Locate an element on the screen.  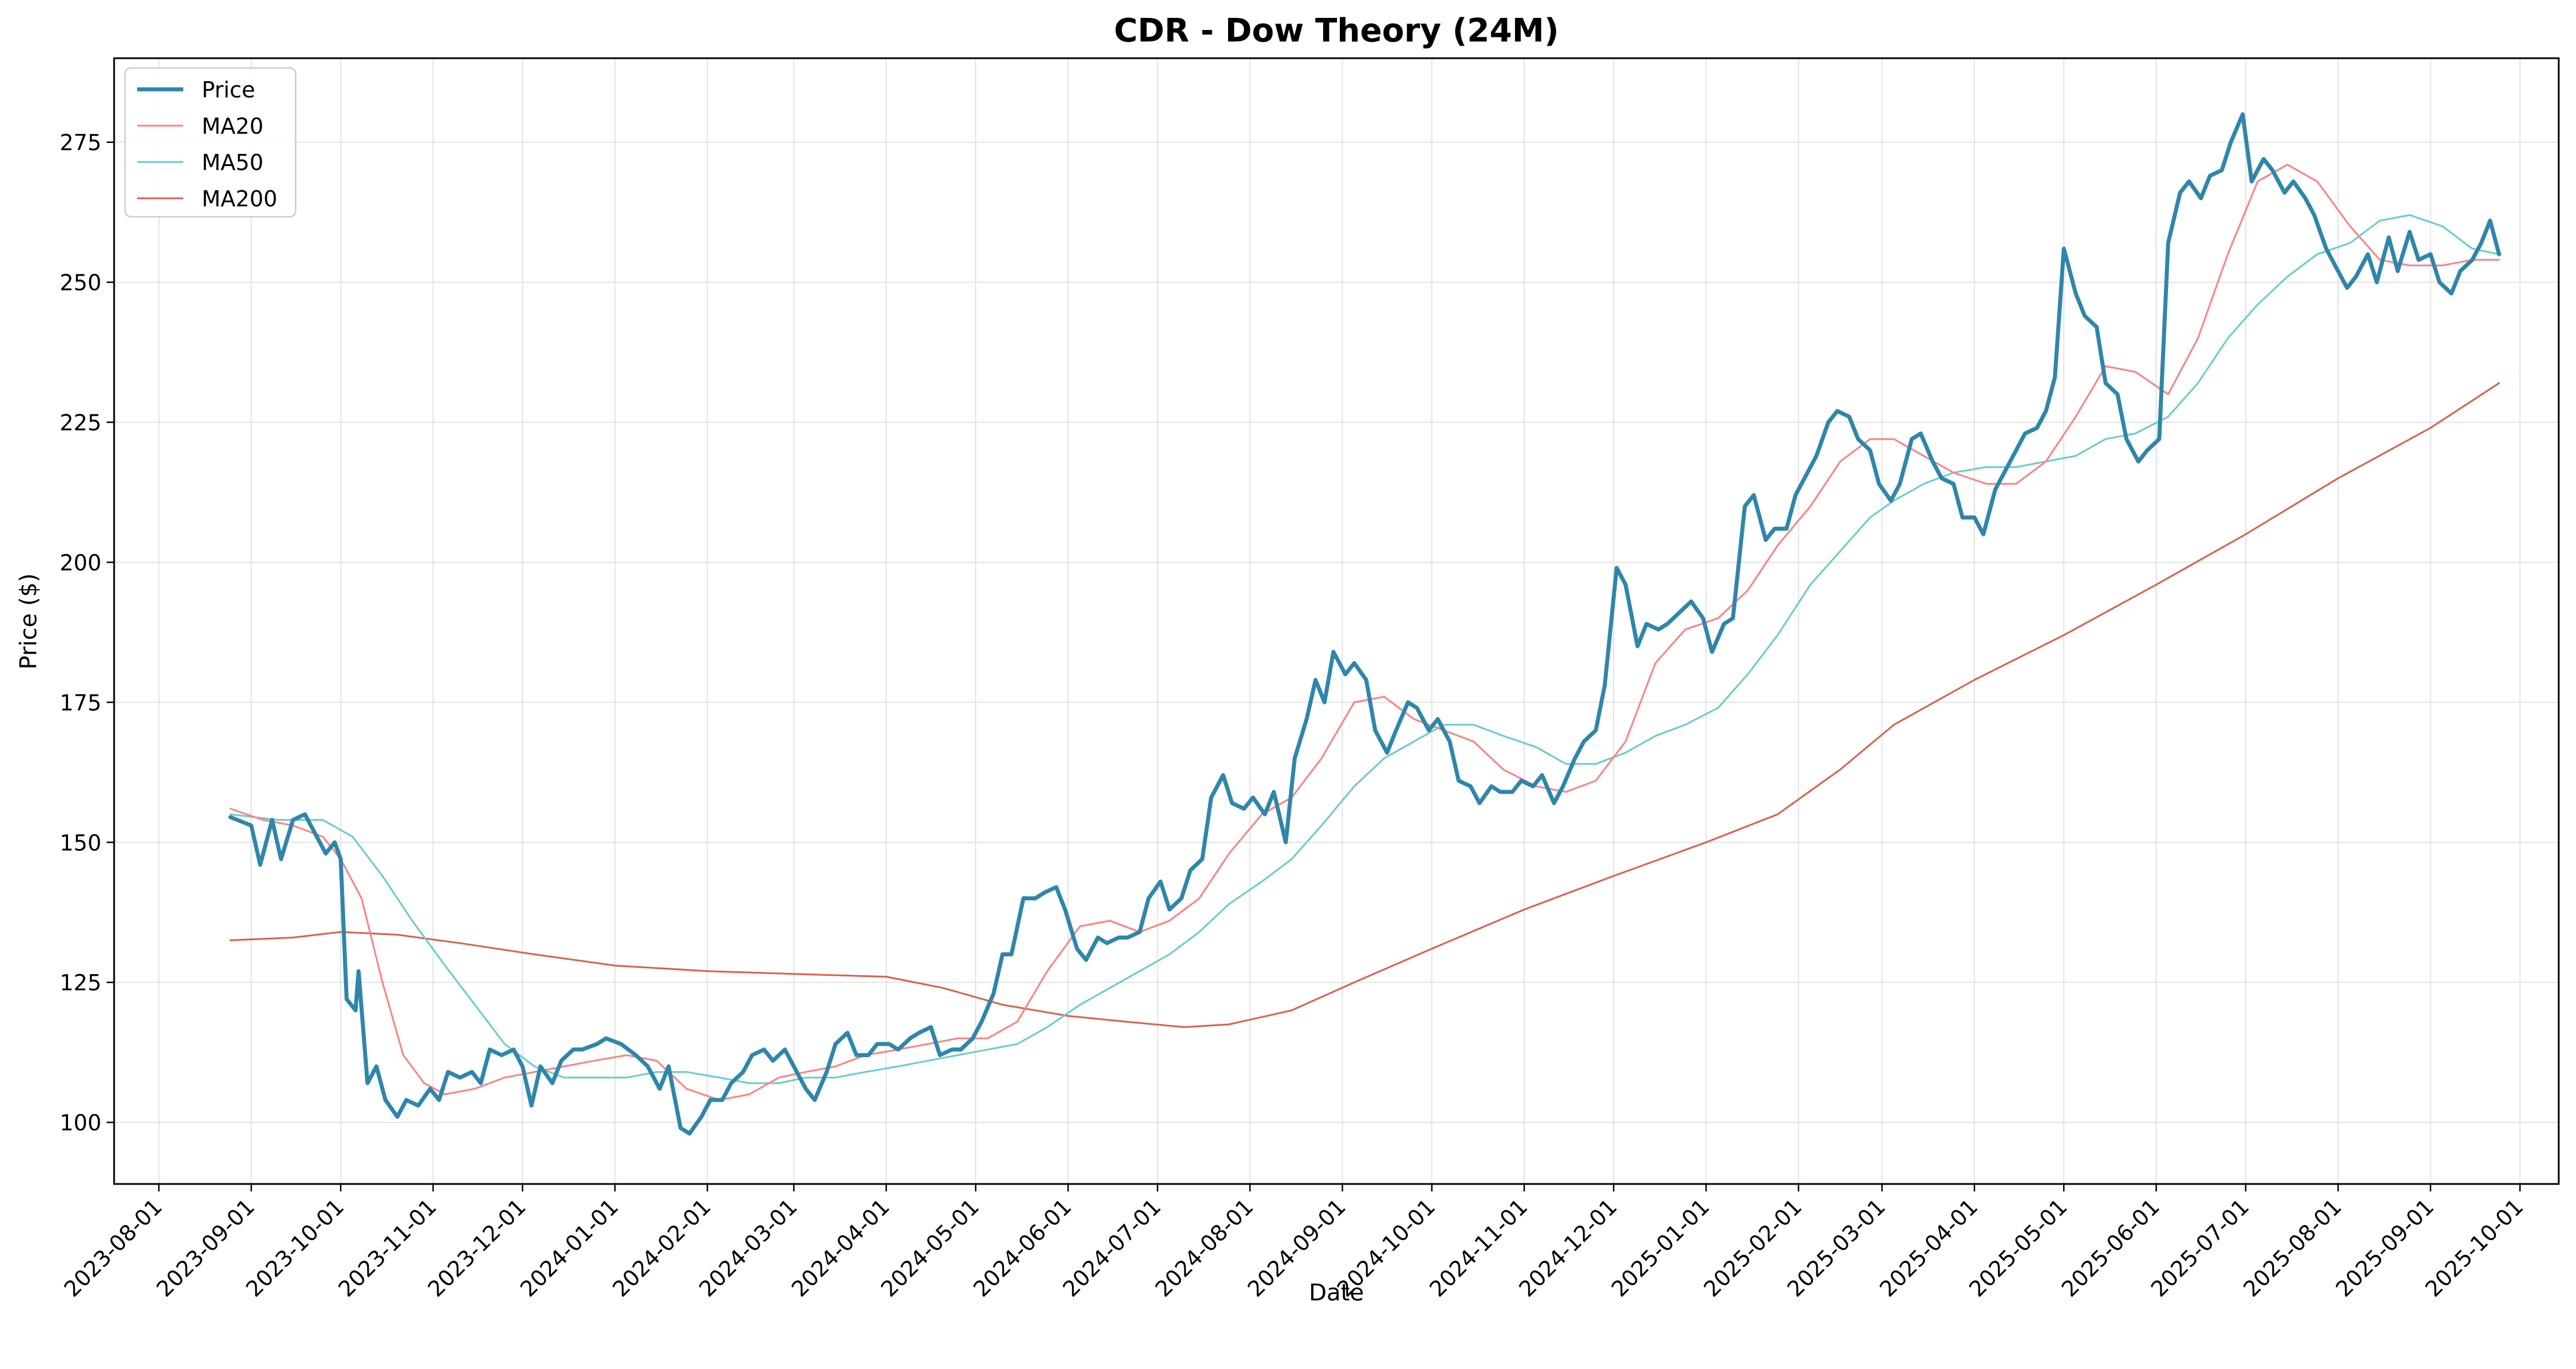
legend-label: Price is located at coordinates (228, 90).